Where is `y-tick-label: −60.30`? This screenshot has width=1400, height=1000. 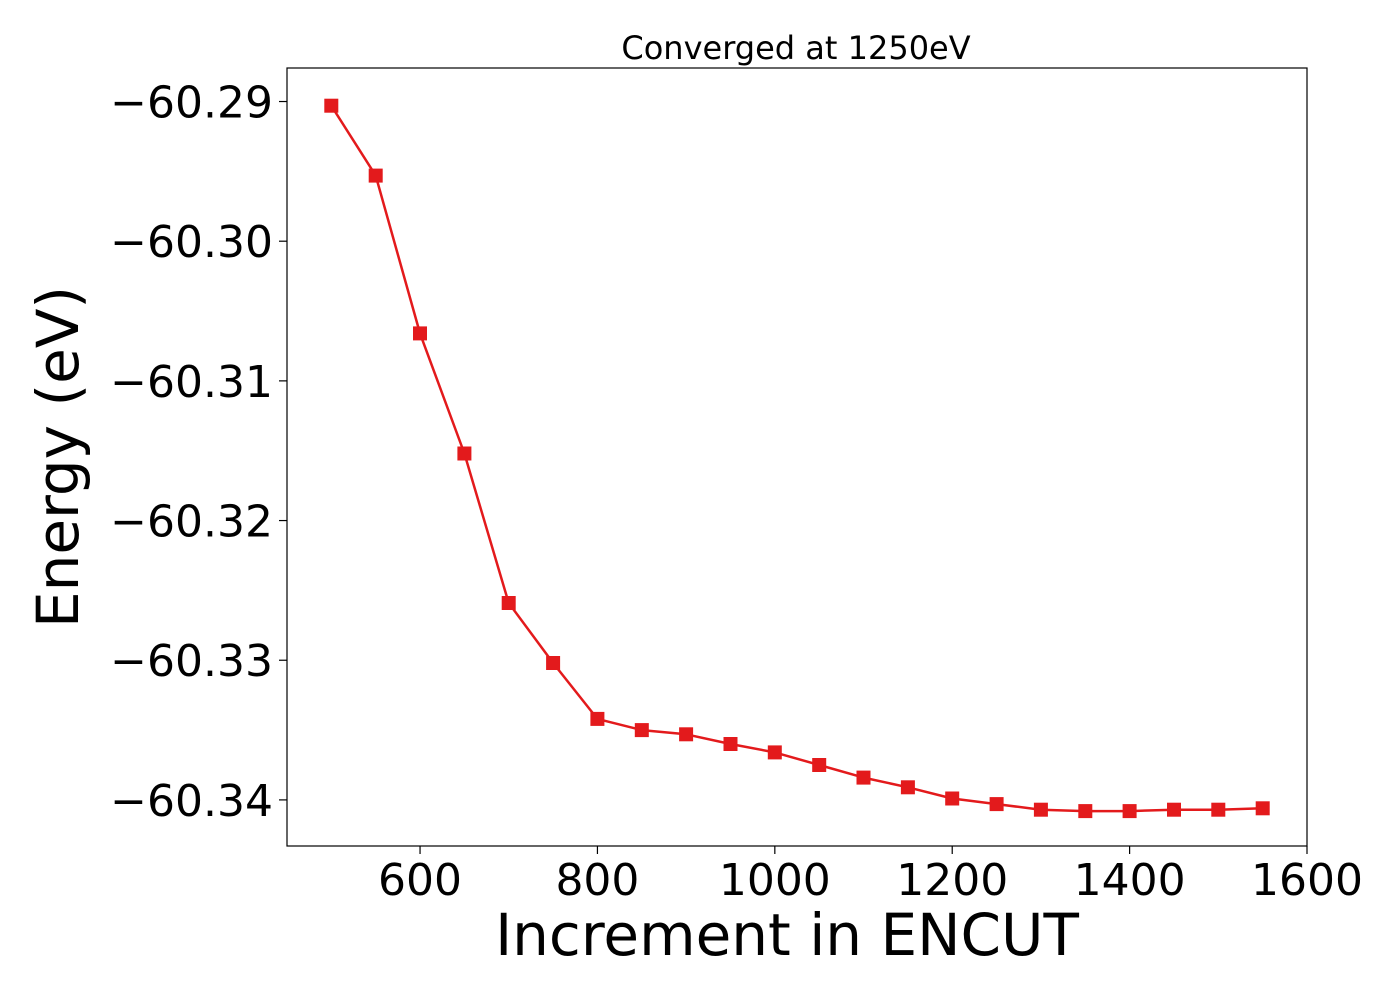
y-tick-label: −60.30 is located at coordinates (191, 242).